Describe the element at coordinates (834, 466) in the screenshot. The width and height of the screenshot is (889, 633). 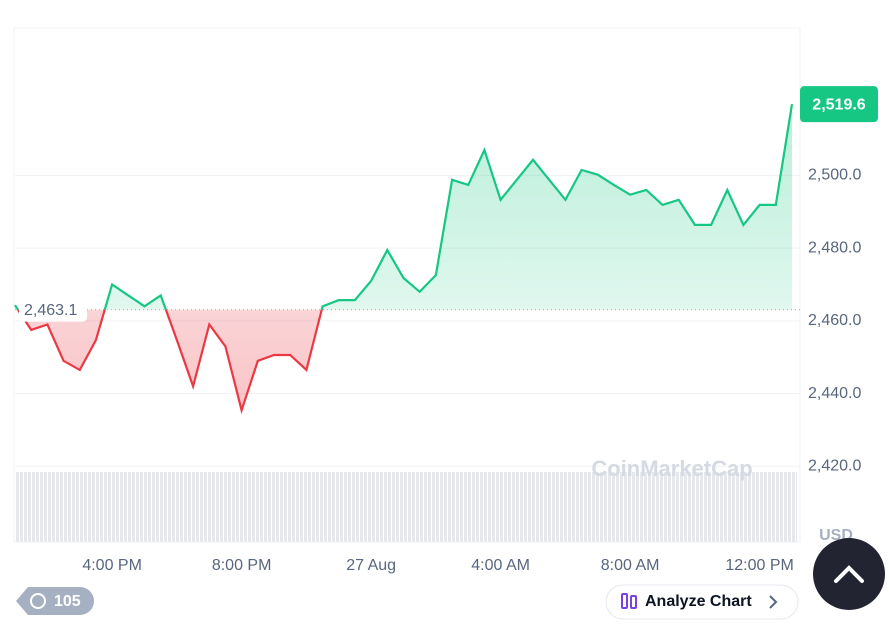
I see `y-tick-label: 2,420.0` at that location.